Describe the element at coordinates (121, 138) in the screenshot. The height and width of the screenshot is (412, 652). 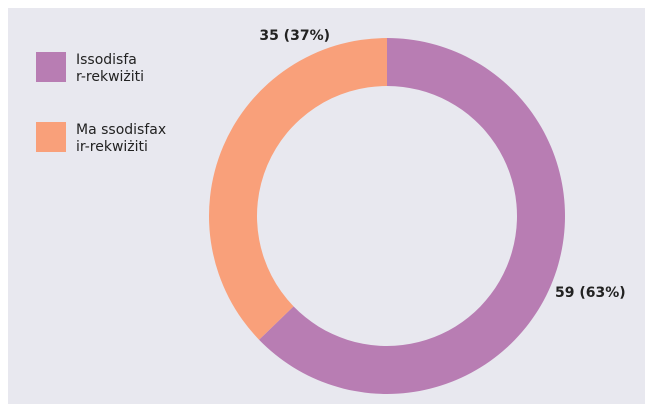
I see `legend-label: Ma ssodisfax ir-rekwiżiti` at that location.